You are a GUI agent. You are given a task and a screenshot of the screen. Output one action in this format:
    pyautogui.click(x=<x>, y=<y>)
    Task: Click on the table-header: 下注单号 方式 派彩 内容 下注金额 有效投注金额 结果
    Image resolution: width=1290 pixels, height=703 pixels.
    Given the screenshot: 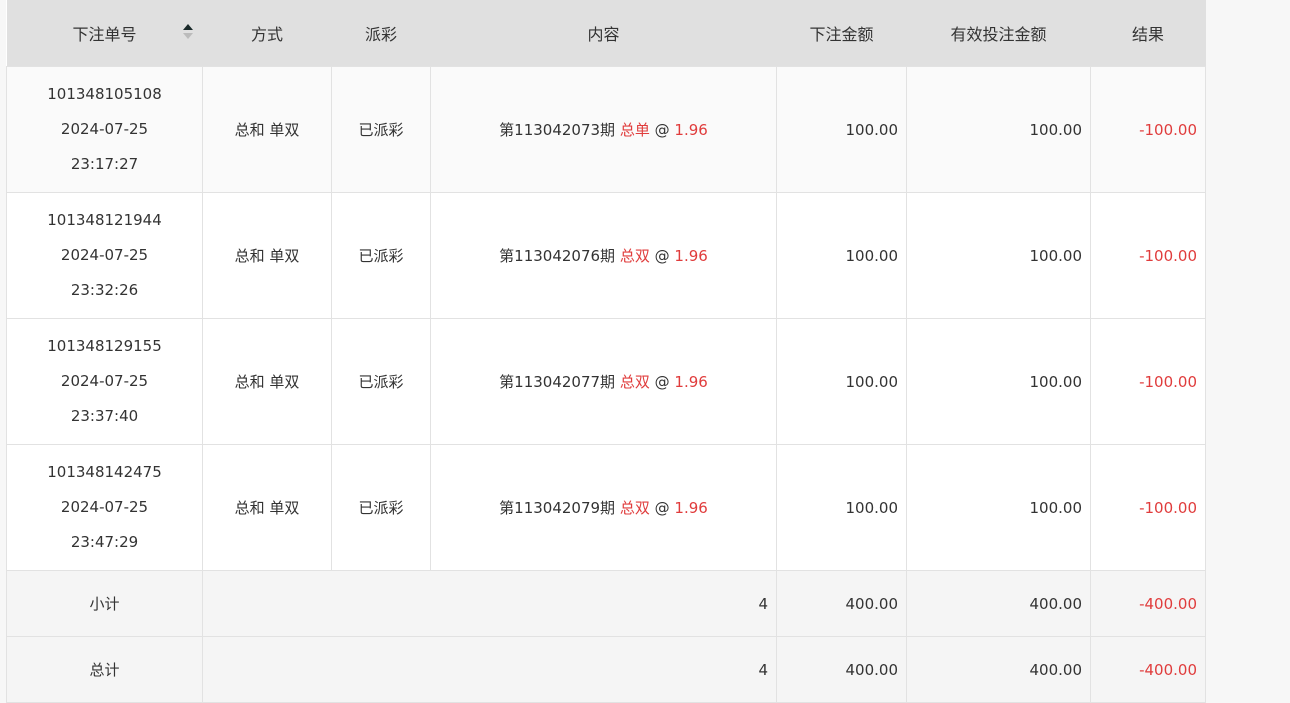 What is the action you would take?
    pyautogui.click(x=606, y=33)
    